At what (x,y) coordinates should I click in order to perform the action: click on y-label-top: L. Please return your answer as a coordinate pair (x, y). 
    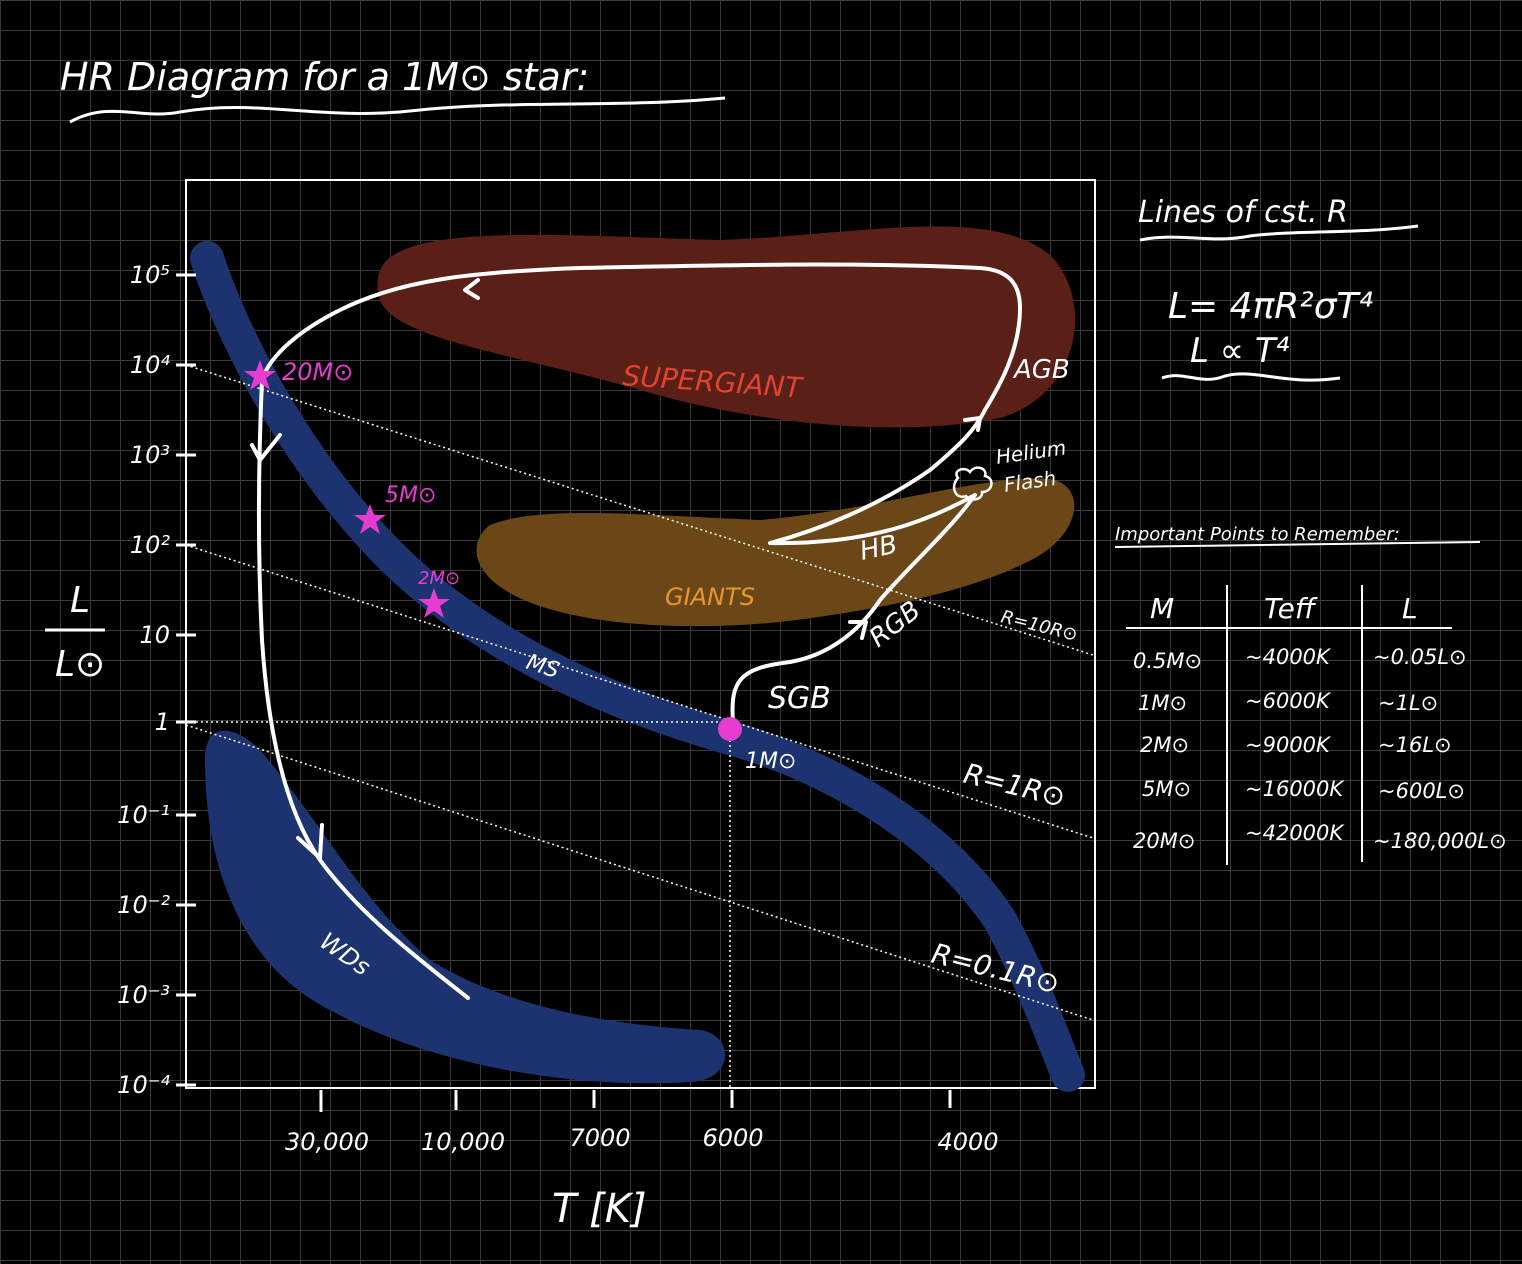
    Looking at the image, I should click on (80, 600).